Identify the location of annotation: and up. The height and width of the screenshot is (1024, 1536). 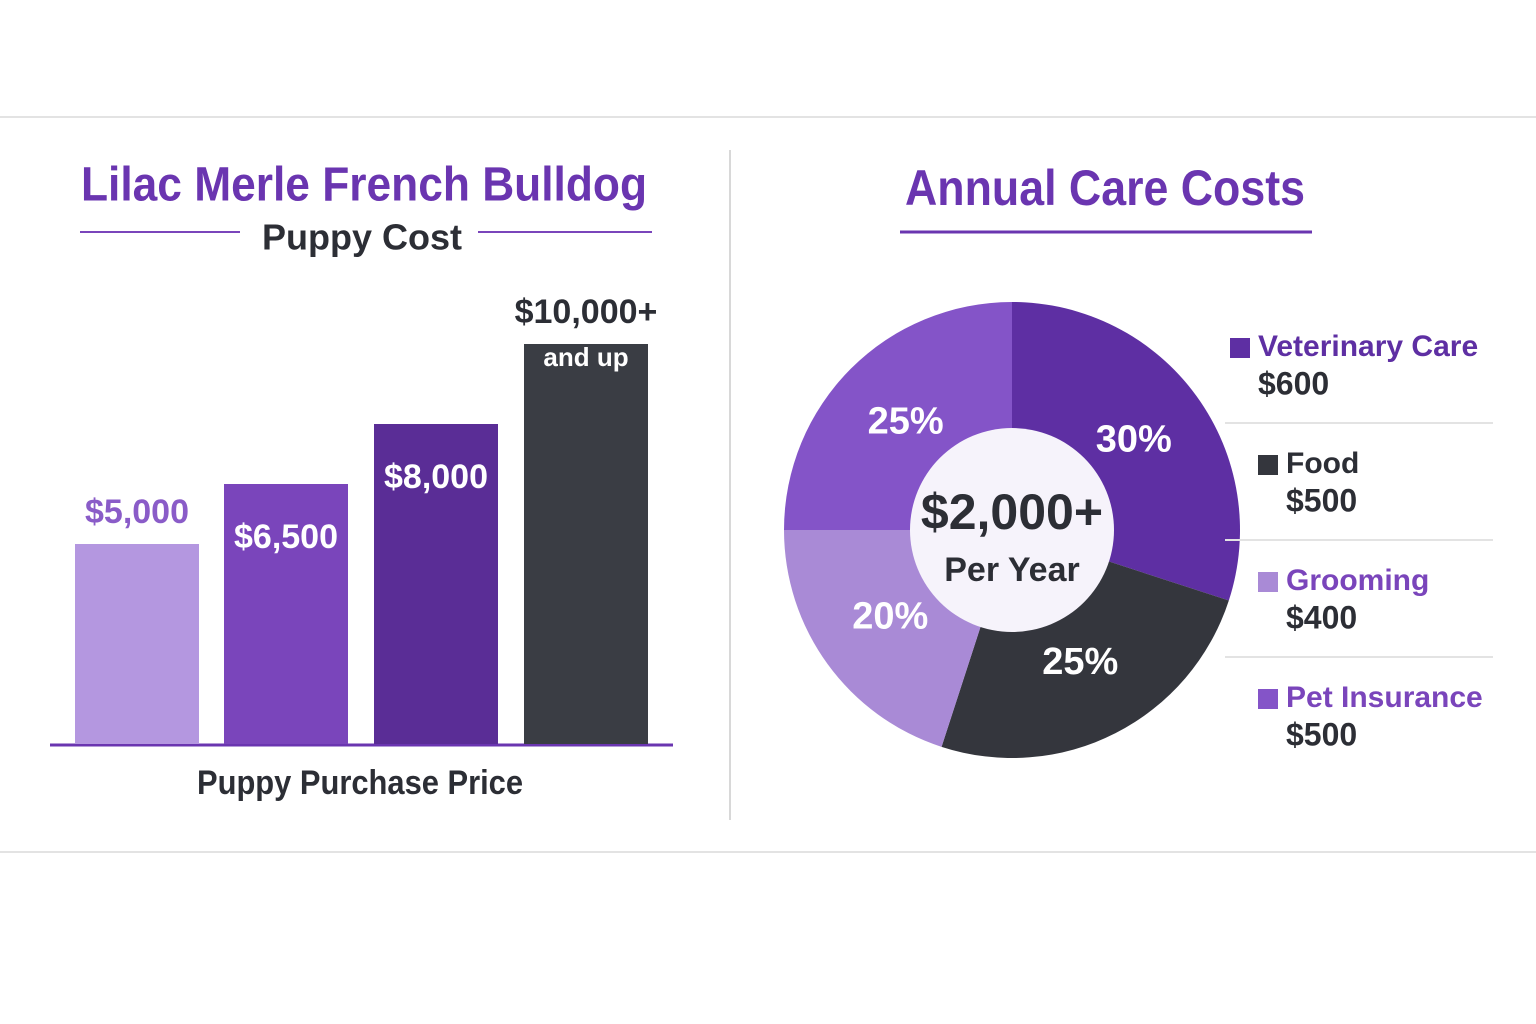
(585, 357).